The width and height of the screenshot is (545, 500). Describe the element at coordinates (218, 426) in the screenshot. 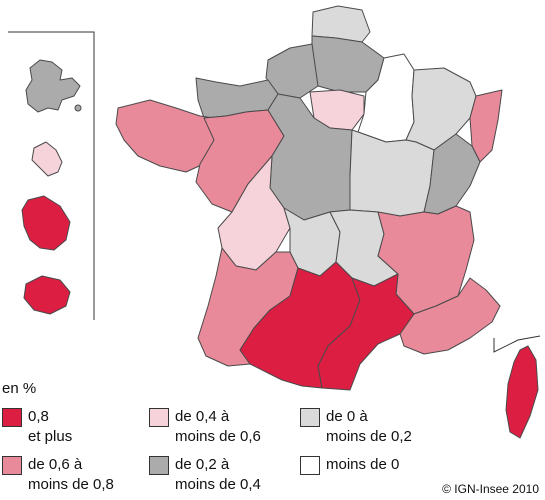

I see `legend-label-3: de 0,4 à moins de 0,6` at that location.